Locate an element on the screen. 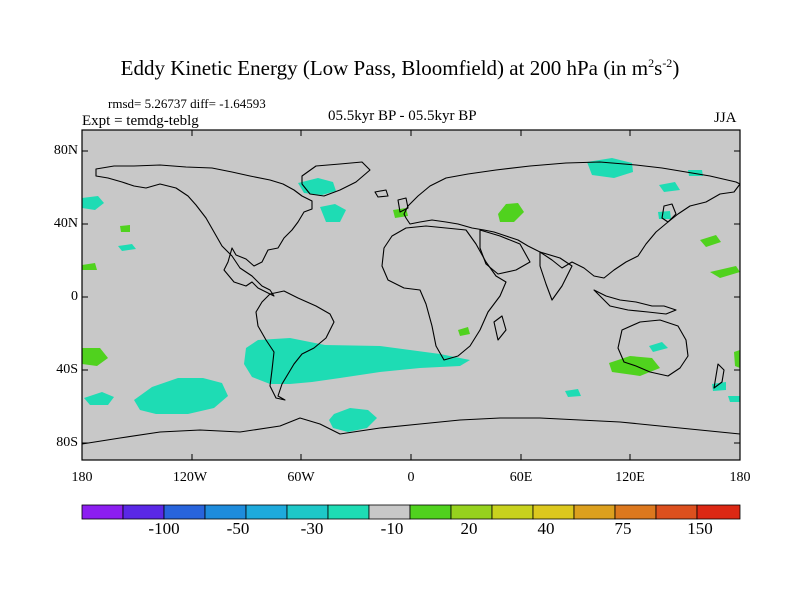 This screenshot has height=600, width=800. colorbar-label: -10 is located at coordinates (392, 528).